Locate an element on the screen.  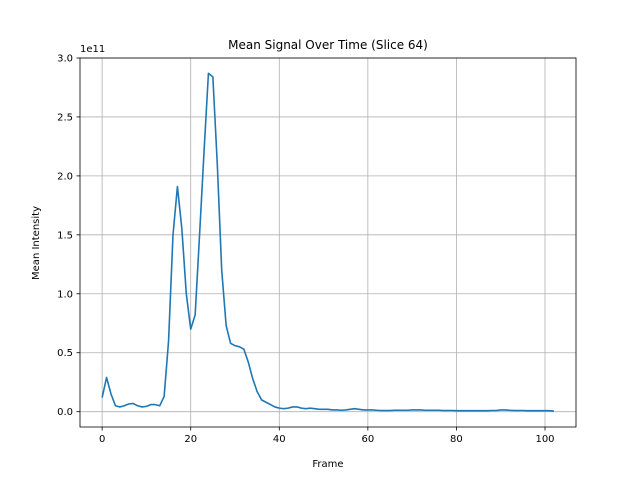
y-tick-label: 0.0 is located at coordinates (65, 412).